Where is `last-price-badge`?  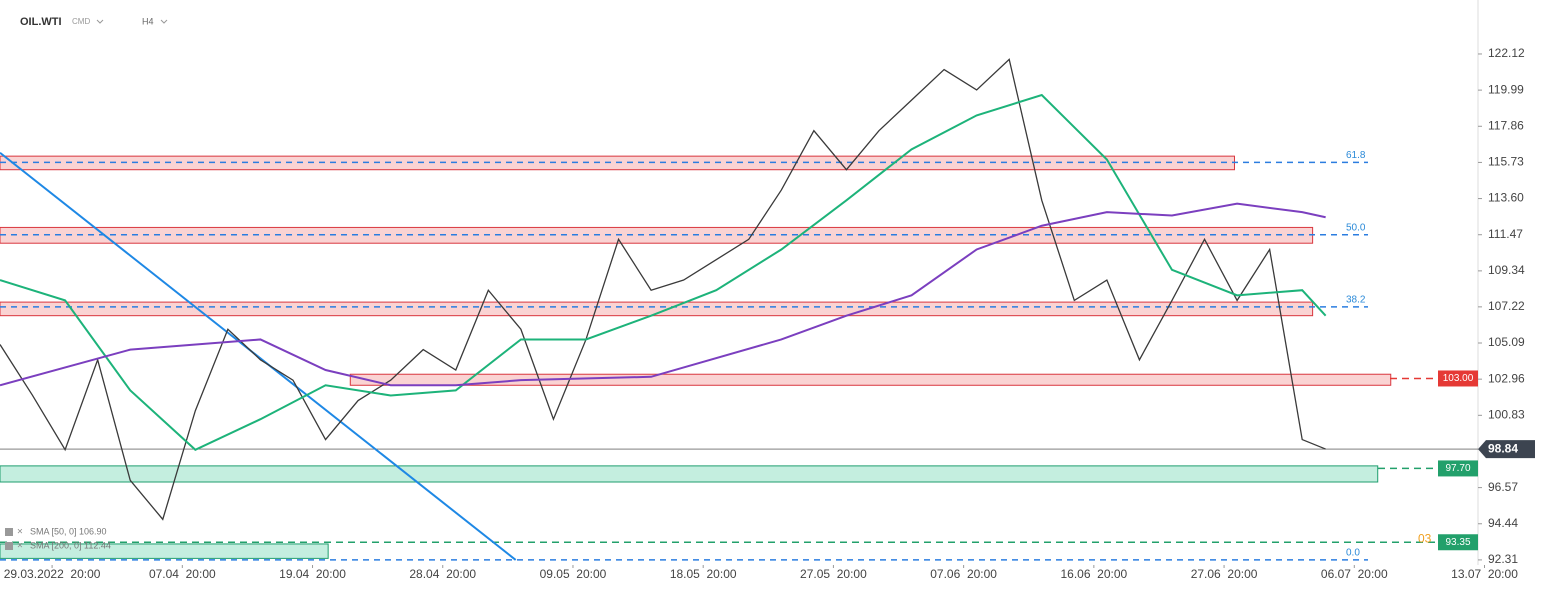
last-price-badge is located at coordinates (1506, 449).